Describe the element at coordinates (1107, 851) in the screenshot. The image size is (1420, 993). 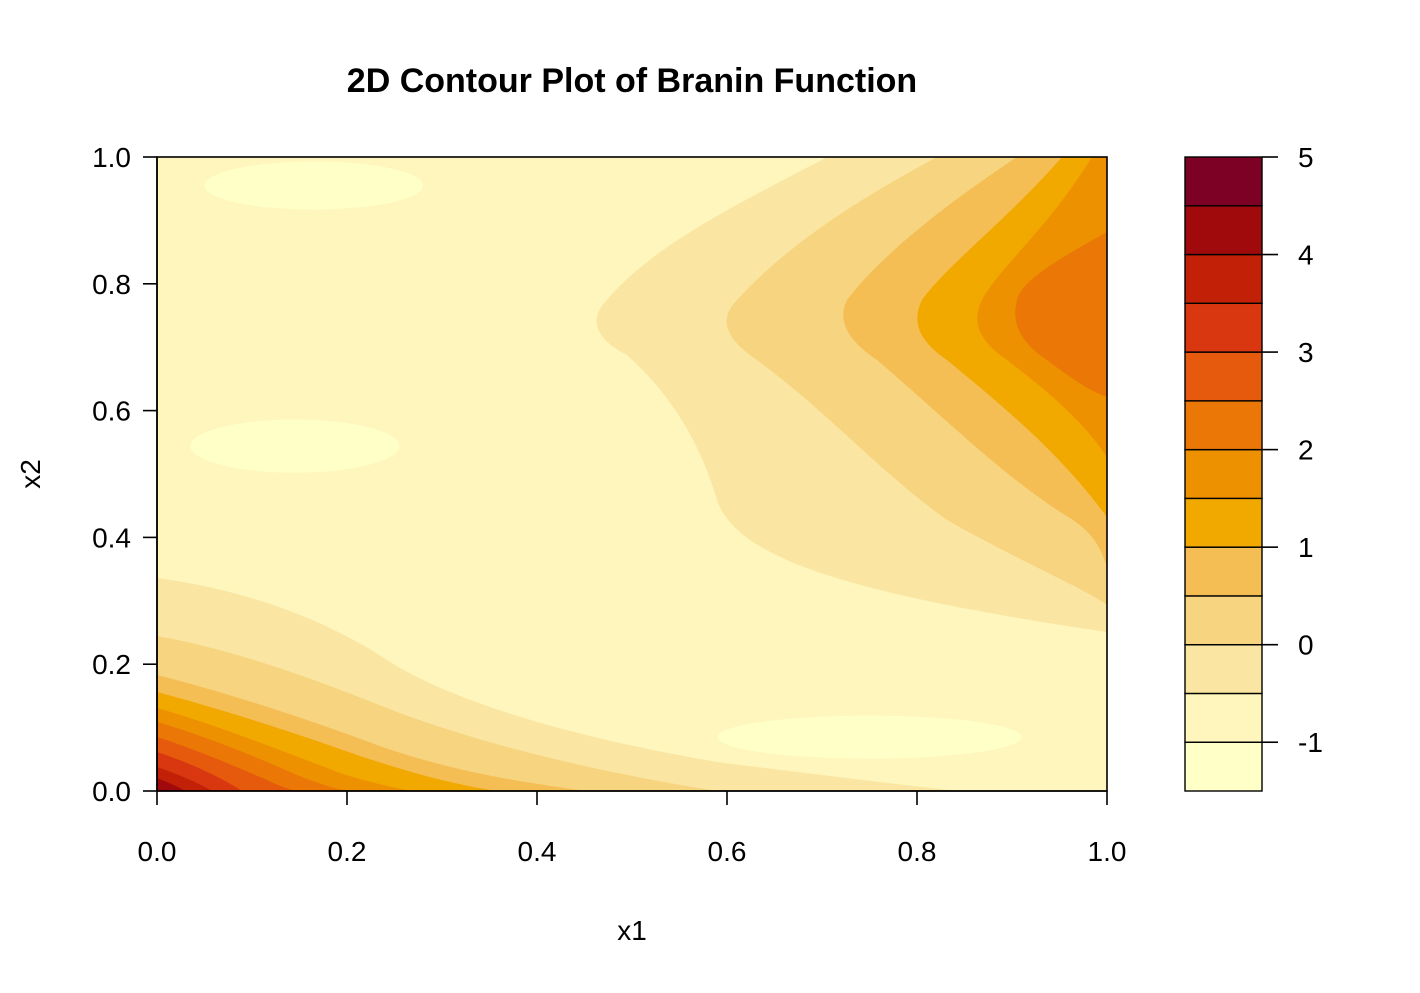
I see `x-tick-label: 1.0` at that location.